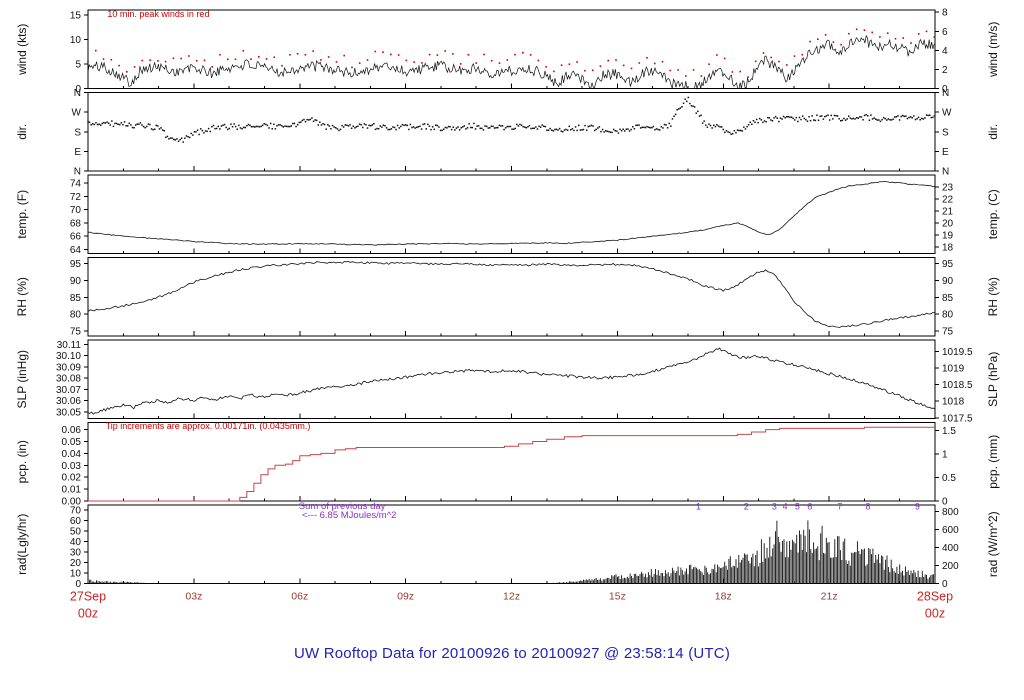 Image resolution: width=1024 pixels, height=700 pixels. Describe the element at coordinates (76, 237) in the screenshot. I see `ytick-label-left: 66` at that location.